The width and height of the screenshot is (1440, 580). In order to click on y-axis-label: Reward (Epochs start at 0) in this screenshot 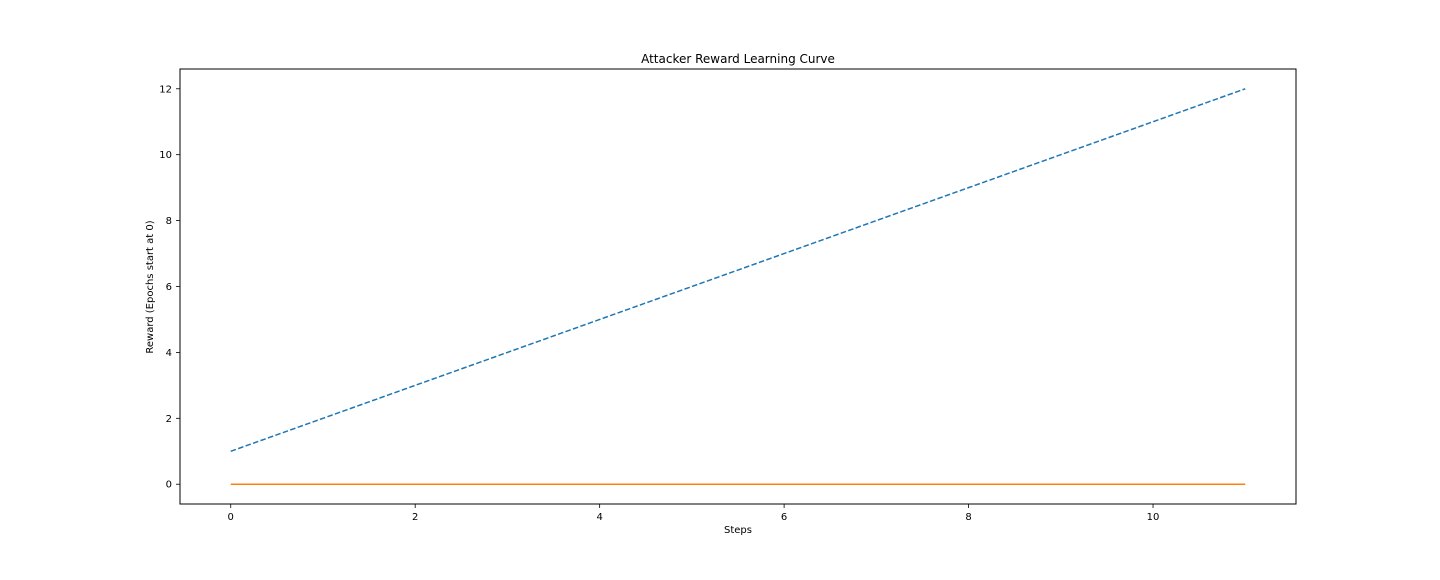, I will do `click(150, 286)`.